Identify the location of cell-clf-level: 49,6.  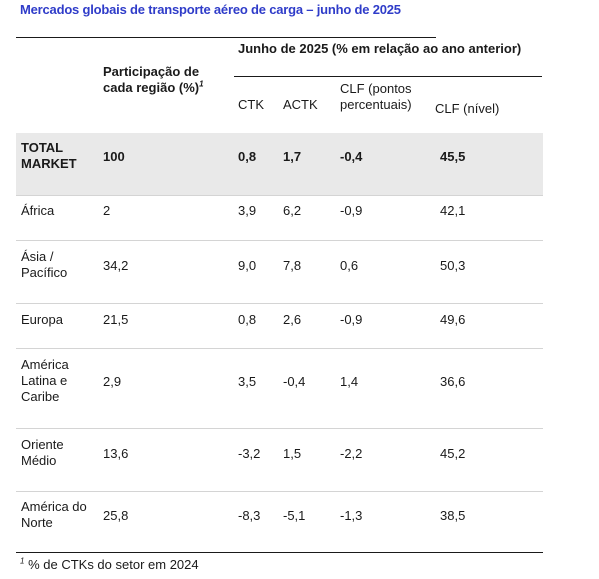
(453, 319).